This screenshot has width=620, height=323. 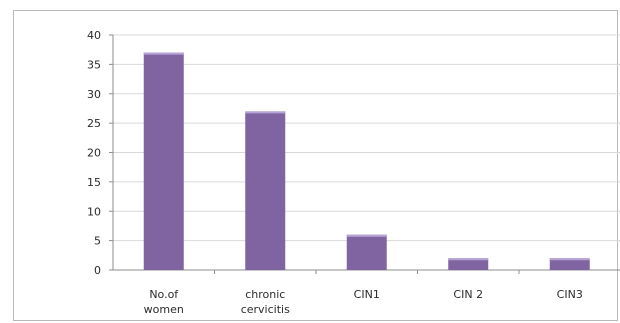 What do you see at coordinates (94, 123) in the screenshot?
I see `y-tick-label: 25` at bounding box center [94, 123].